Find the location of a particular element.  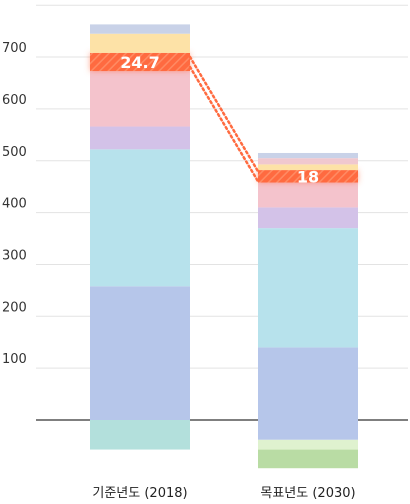

y-tick-label: 700 is located at coordinates (14, 48).